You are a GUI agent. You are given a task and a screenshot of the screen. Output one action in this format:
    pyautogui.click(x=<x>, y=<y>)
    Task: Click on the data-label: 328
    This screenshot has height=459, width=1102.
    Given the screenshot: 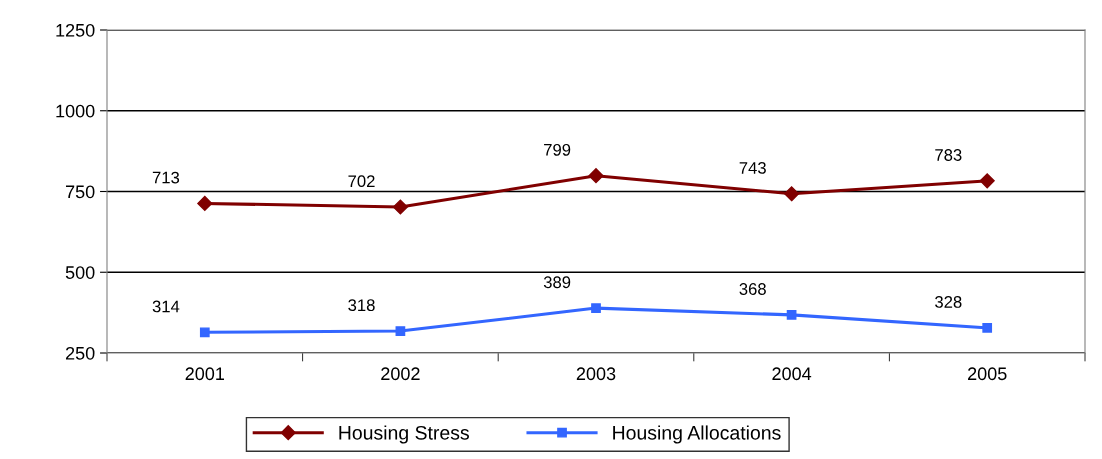 What is the action you would take?
    pyautogui.click(x=948, y=302)
    